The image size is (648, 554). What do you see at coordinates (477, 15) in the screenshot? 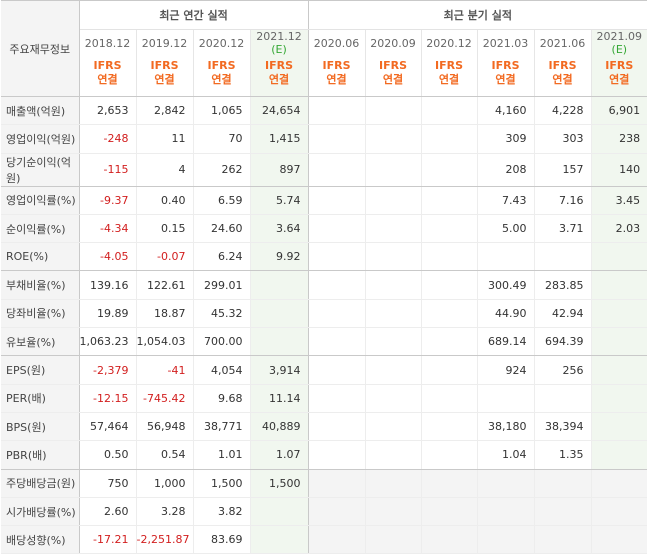
I see `quarterly-results-title: 최근 분기 실적` at bounding box center [477, 15].